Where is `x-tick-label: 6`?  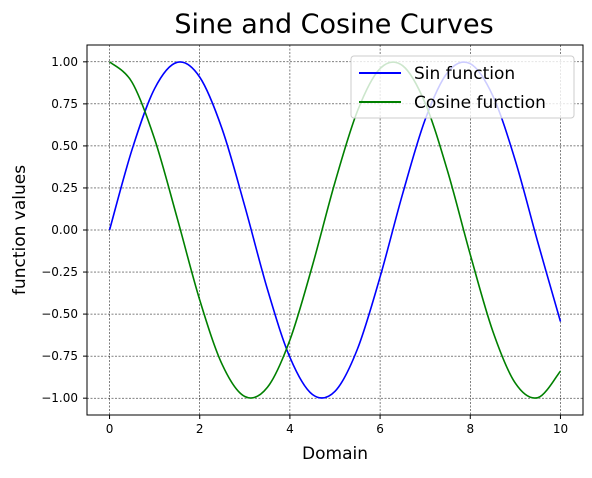 x-tick-label: 6 is located at coordinates (380, 429).